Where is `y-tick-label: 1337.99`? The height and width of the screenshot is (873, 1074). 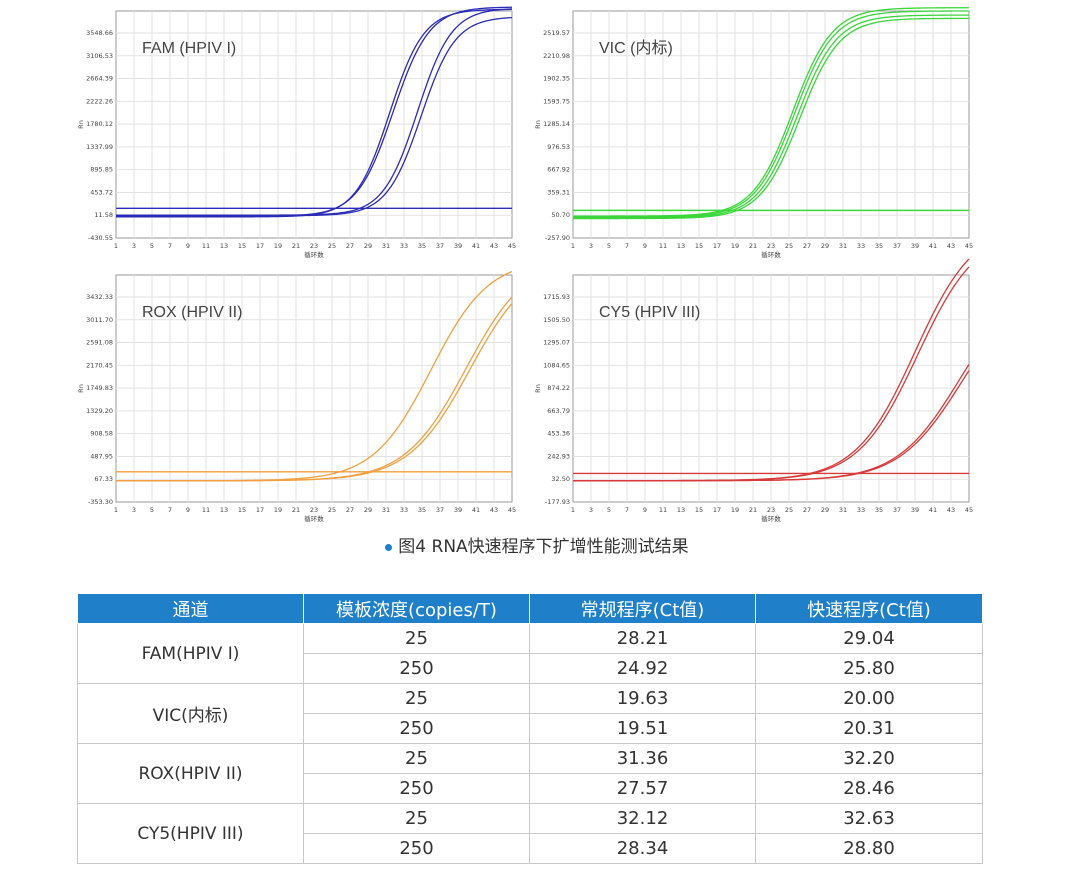
y-tick-label: 1337.99 is located at coordinates (99, 147).